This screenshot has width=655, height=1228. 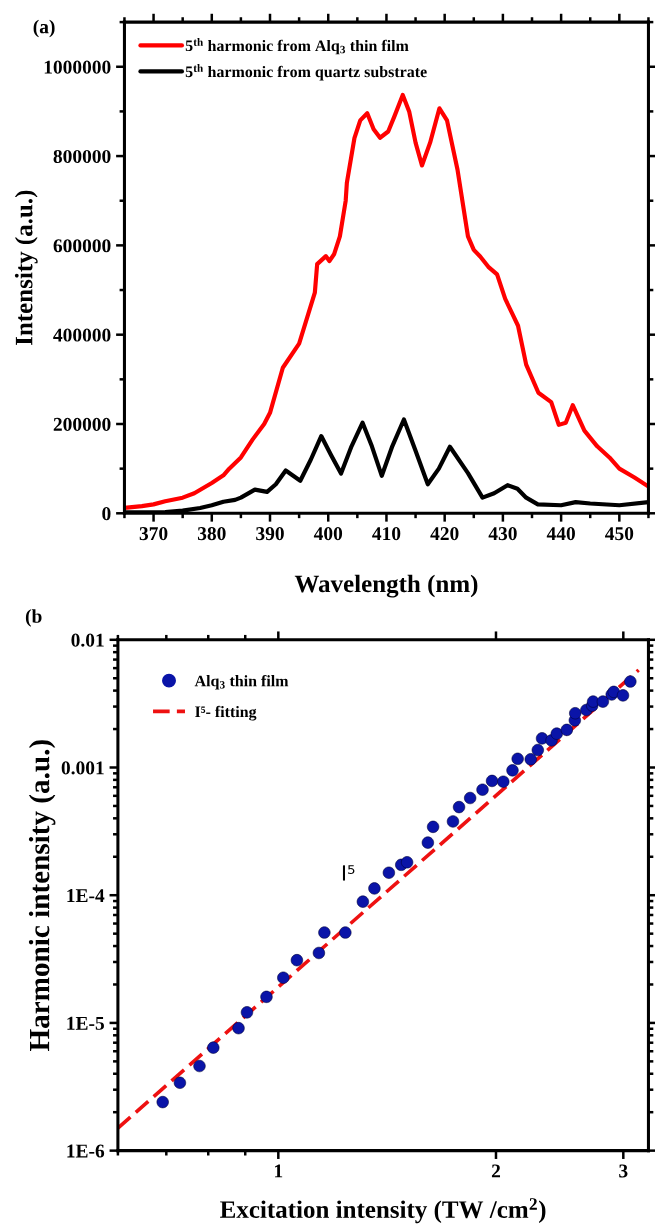 I want to click on x-tick-label: 1, so click(x=279, y=1171).